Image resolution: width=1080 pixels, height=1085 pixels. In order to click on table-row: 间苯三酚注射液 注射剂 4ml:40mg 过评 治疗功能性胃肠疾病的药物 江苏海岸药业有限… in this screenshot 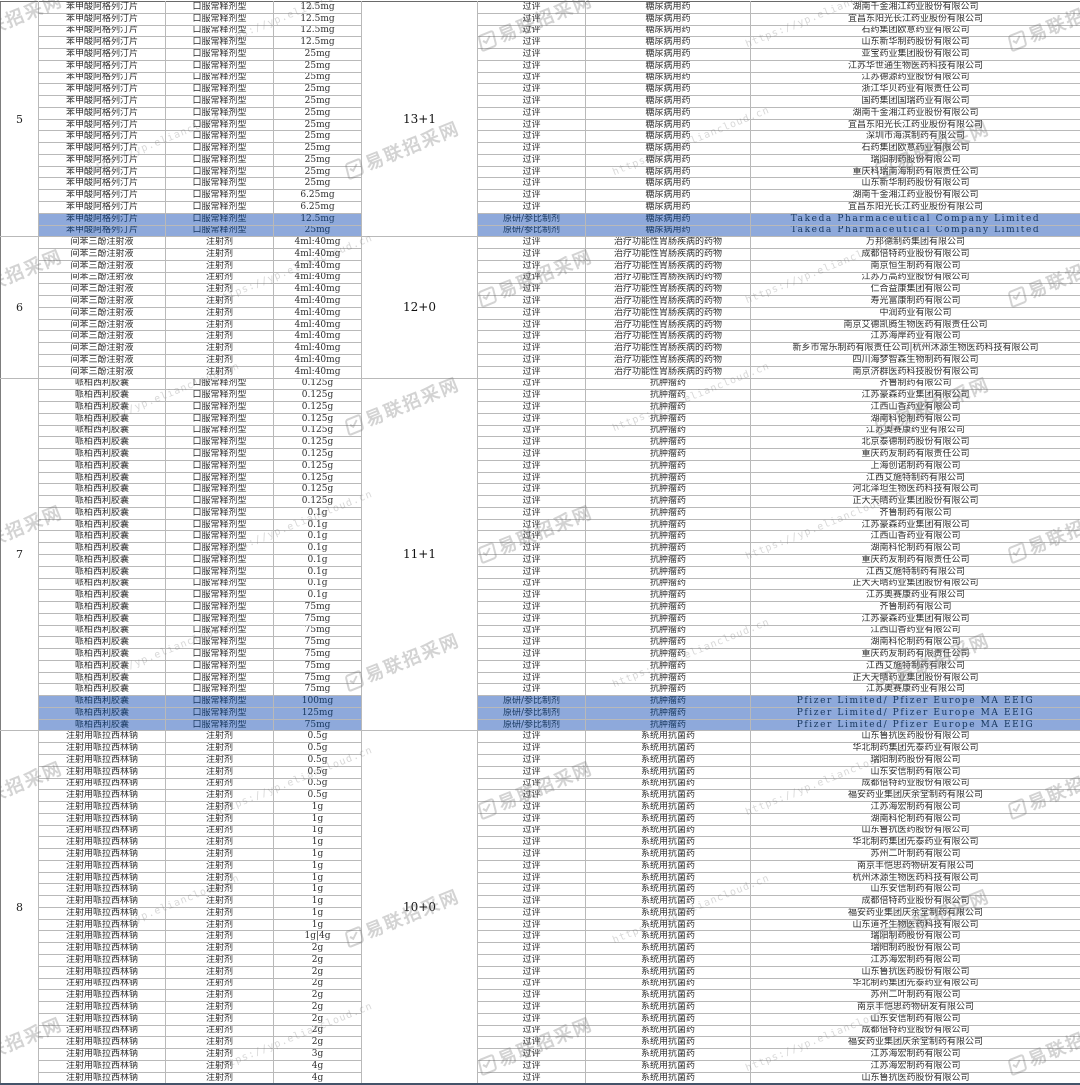, I will do `click(540, 337)`.